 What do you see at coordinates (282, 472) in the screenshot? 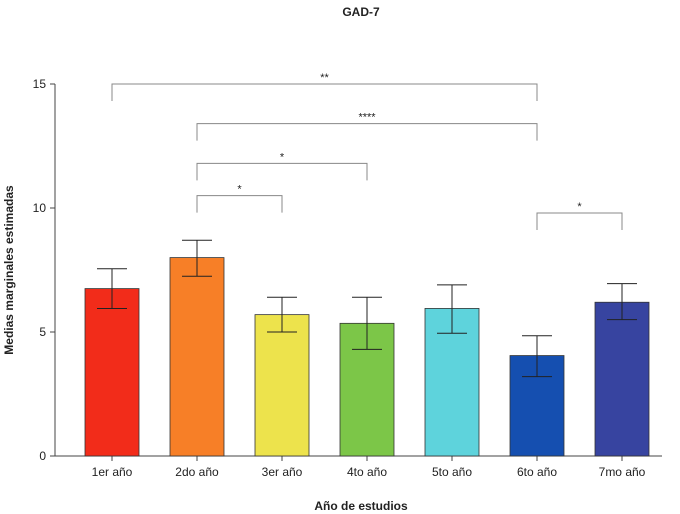
I see `x-tick-label: 3er año` at bounding box center [282, 472].